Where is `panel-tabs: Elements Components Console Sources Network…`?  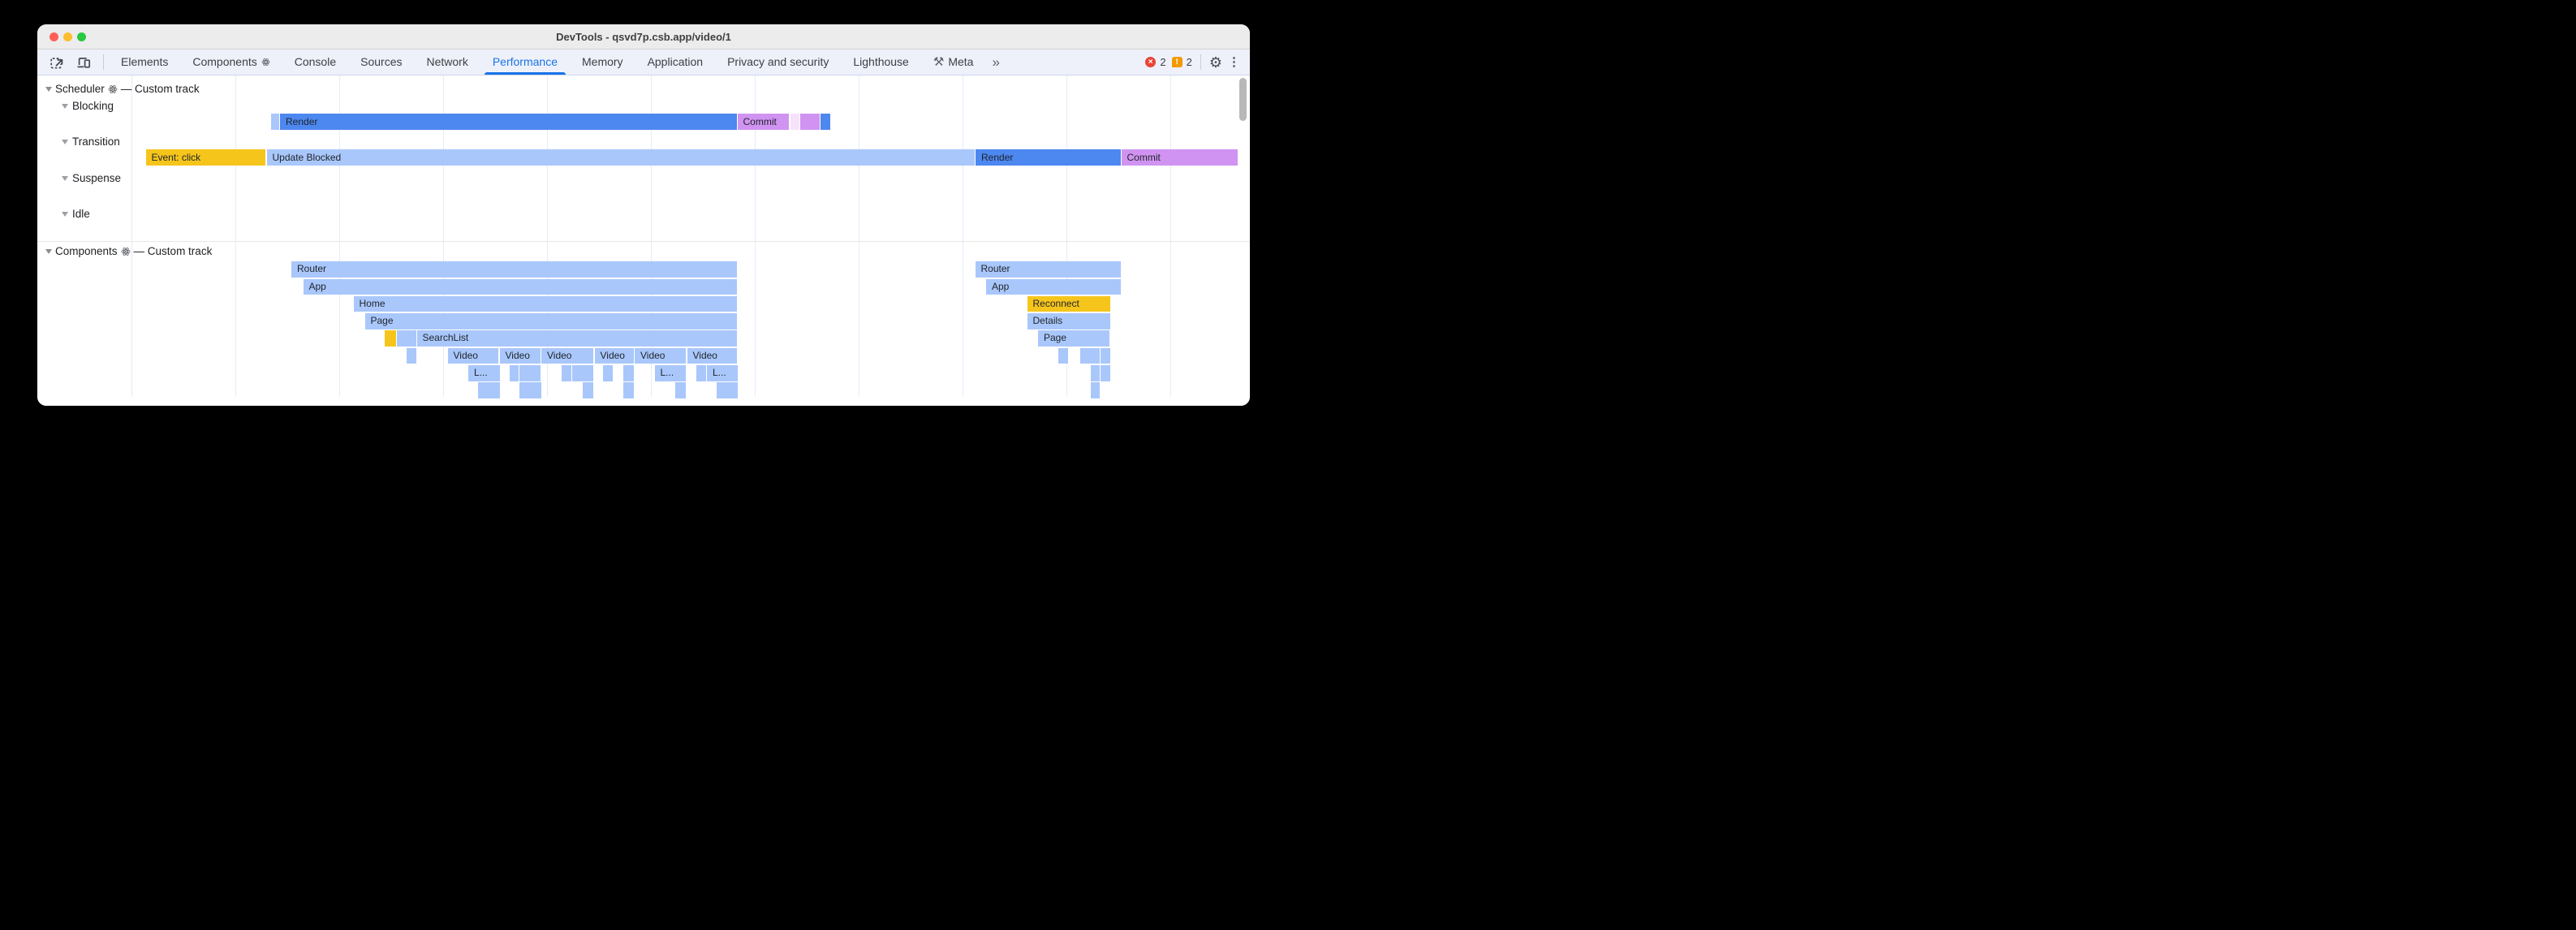
panel-tabs: Elements Components Console Sources Network… is located at coordinates (558, 62).